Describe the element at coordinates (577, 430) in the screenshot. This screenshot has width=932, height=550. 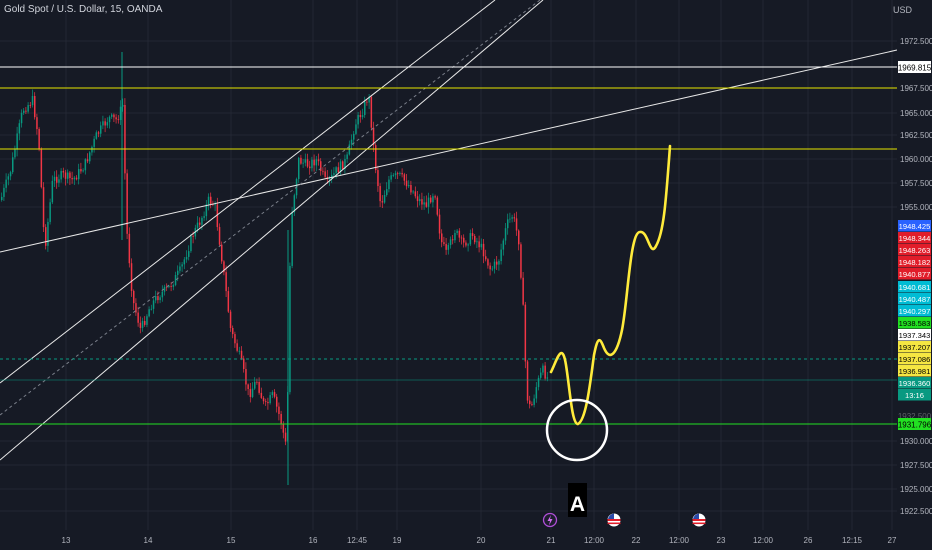
I see `circle-annotation` at that location.